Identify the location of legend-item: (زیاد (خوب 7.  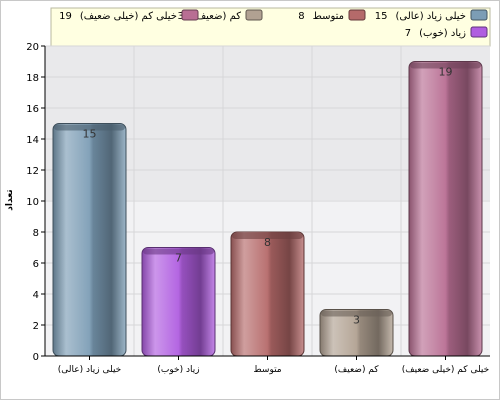
(446, 32).